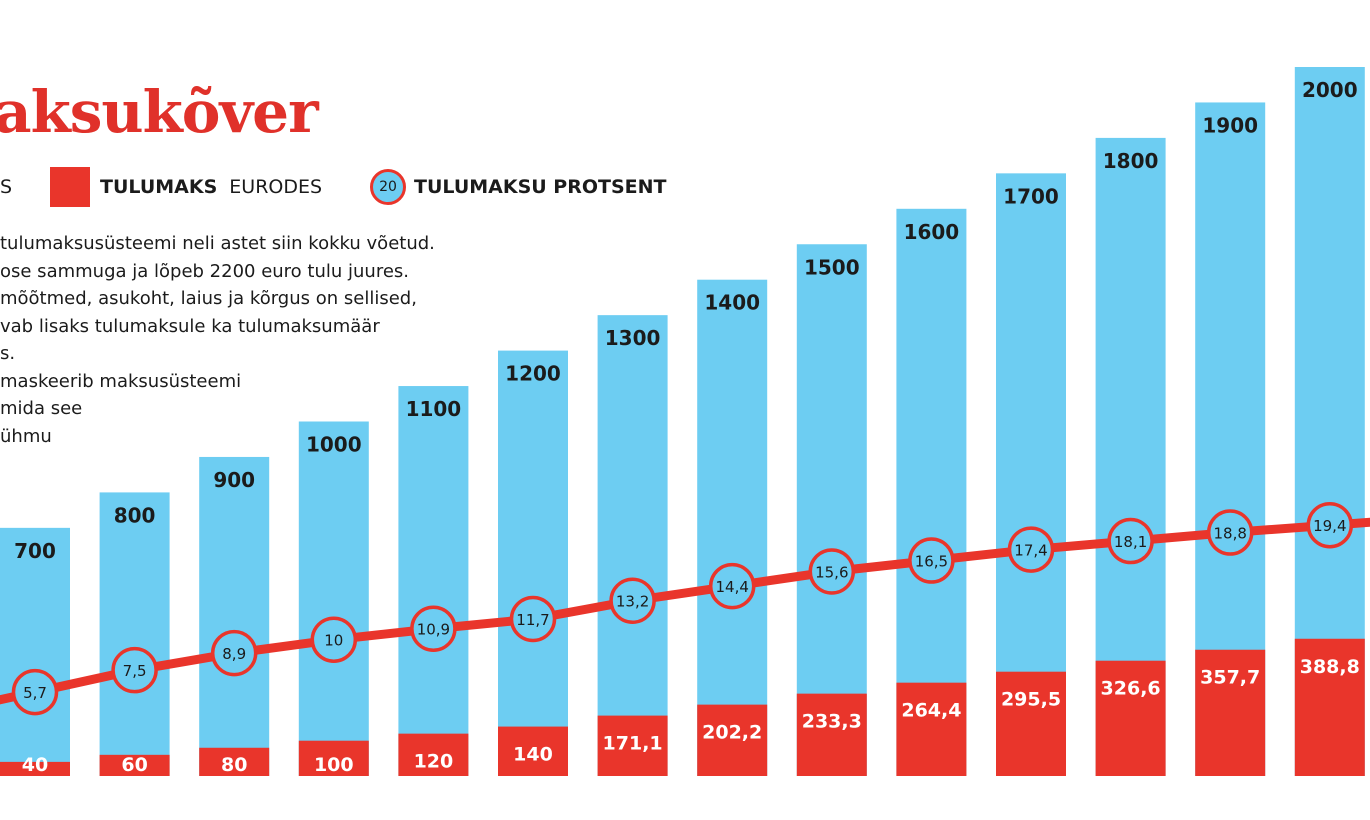 The width and height of the screenshot is (1370, 820). Describe the element at coordinates (832, 267) in the screenshot. I see `income-label: 1500` at that location.